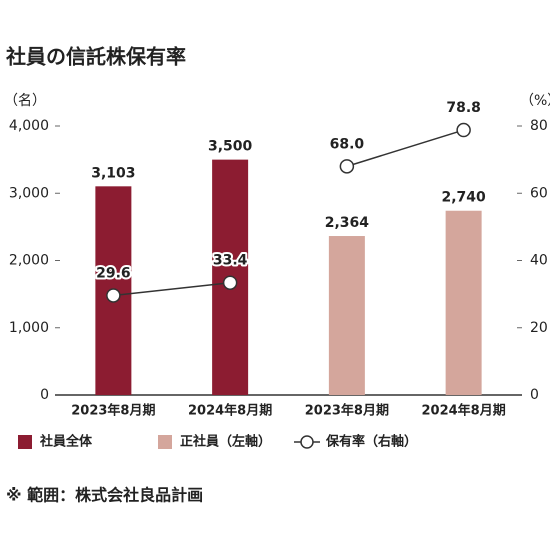 This screenshot has height=550, width=550. I want to click on y-tick-label: 0, so click(44, 395).